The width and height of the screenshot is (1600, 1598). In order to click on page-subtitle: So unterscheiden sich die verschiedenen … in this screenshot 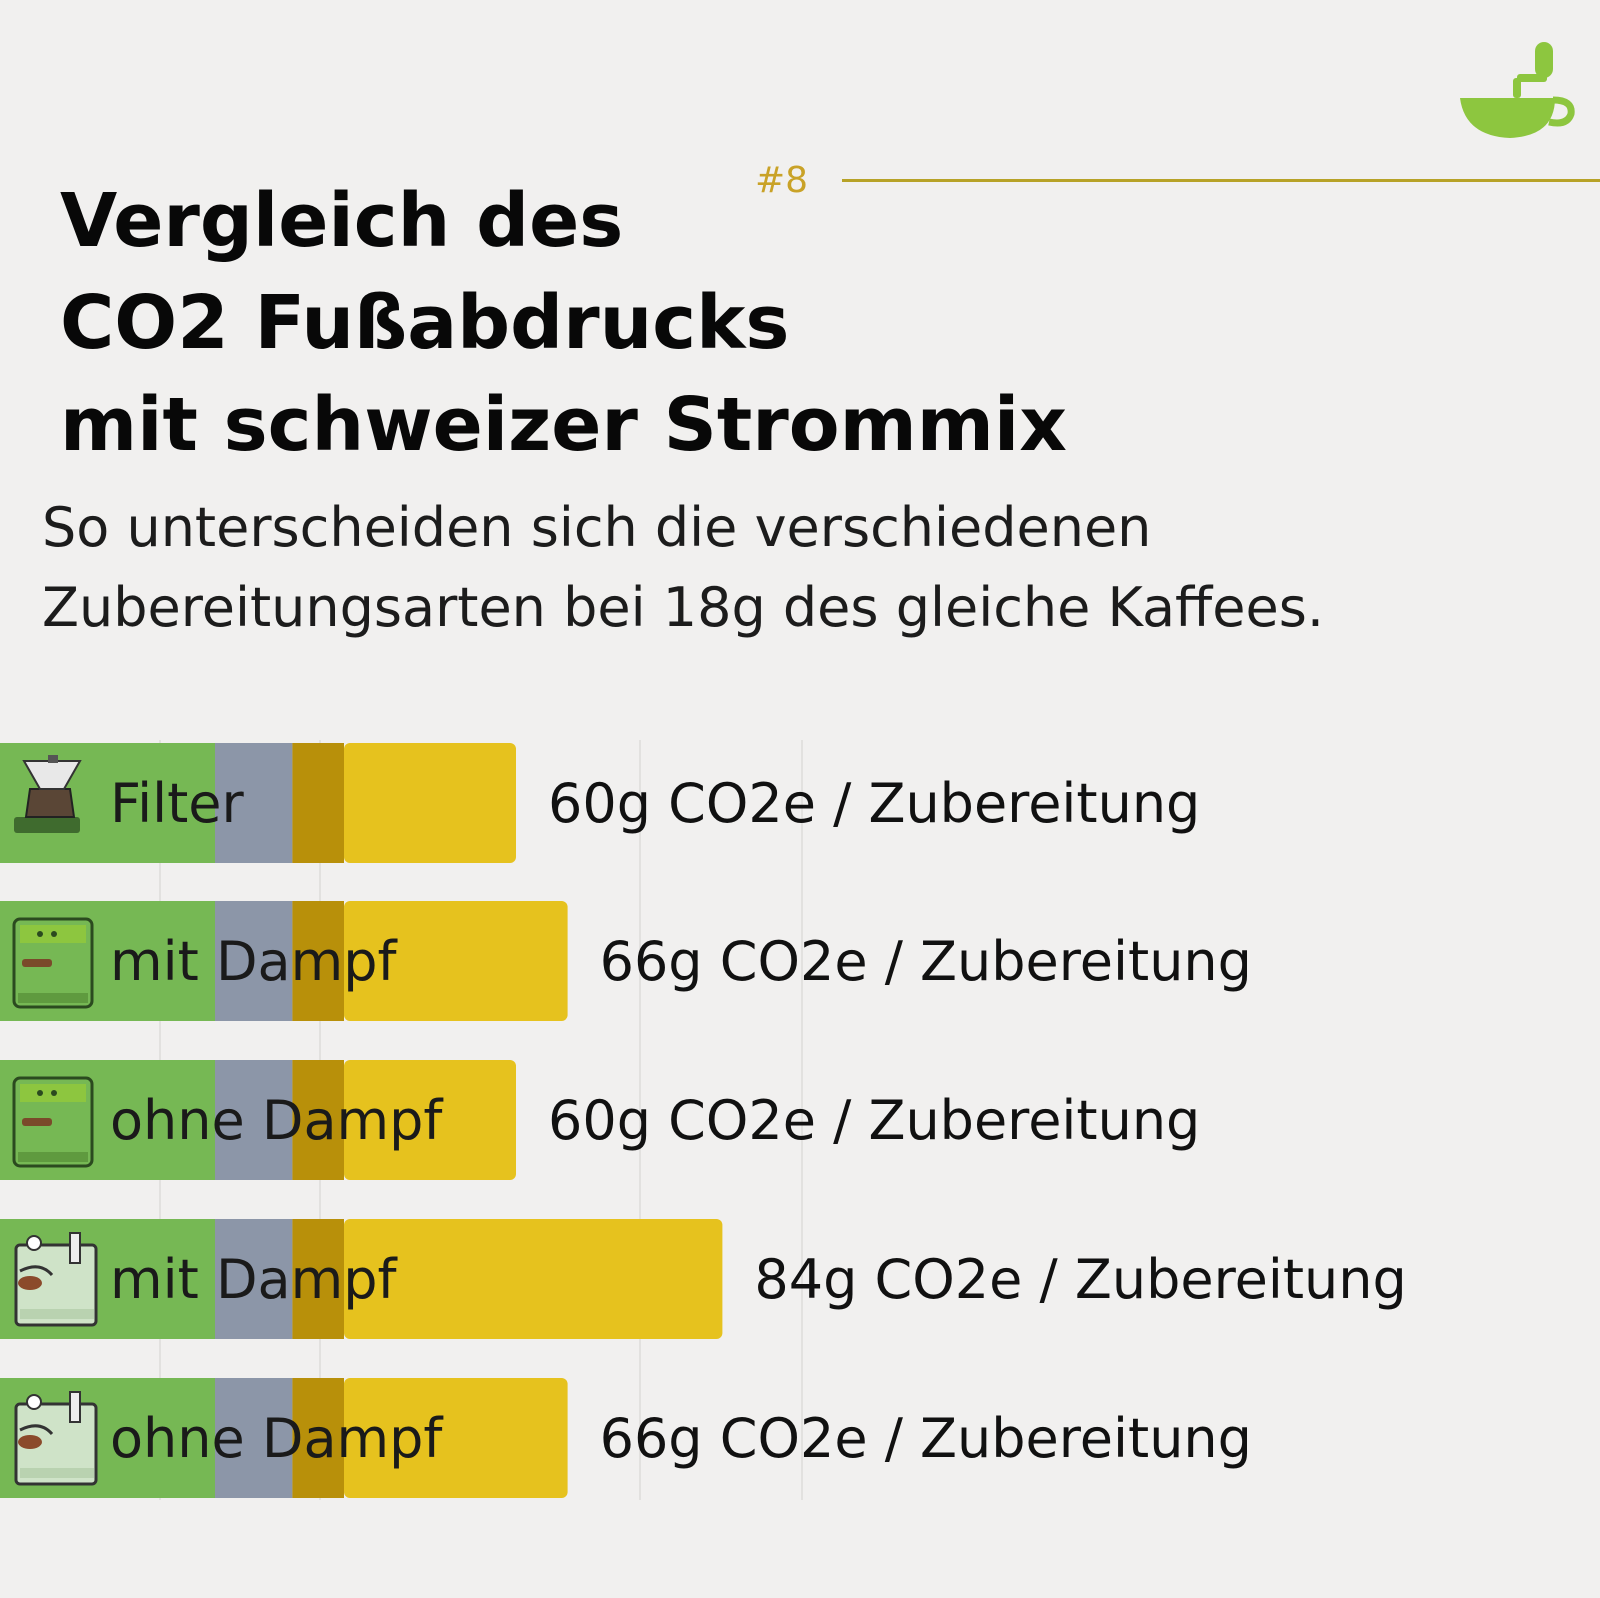, I will do `click(683, 568)`.